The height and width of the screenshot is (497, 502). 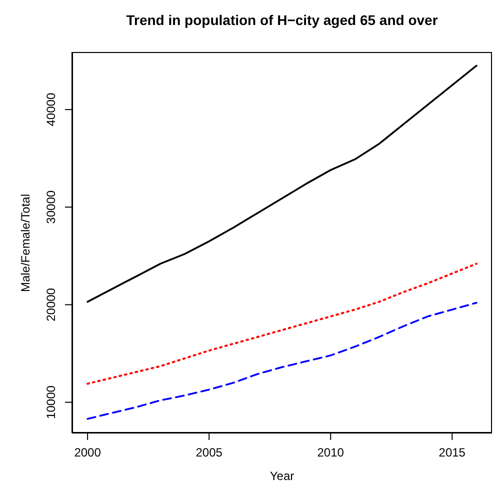 I want to click on y-tick-label: 30000, so click(x=51, y=207).